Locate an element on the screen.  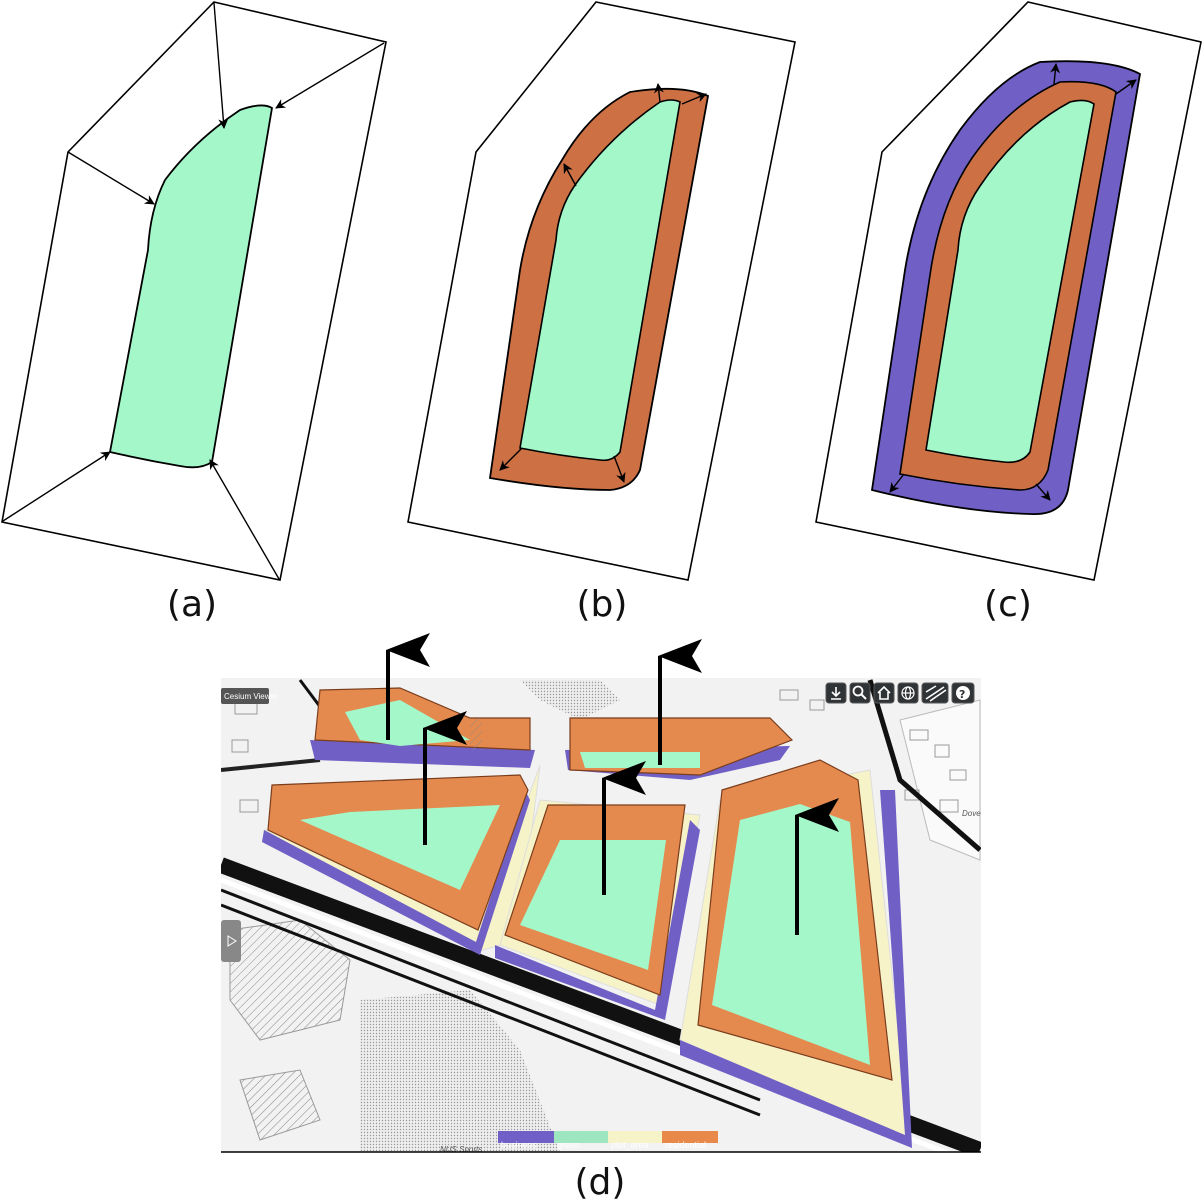
road-right is located at coordinates (924, 765).